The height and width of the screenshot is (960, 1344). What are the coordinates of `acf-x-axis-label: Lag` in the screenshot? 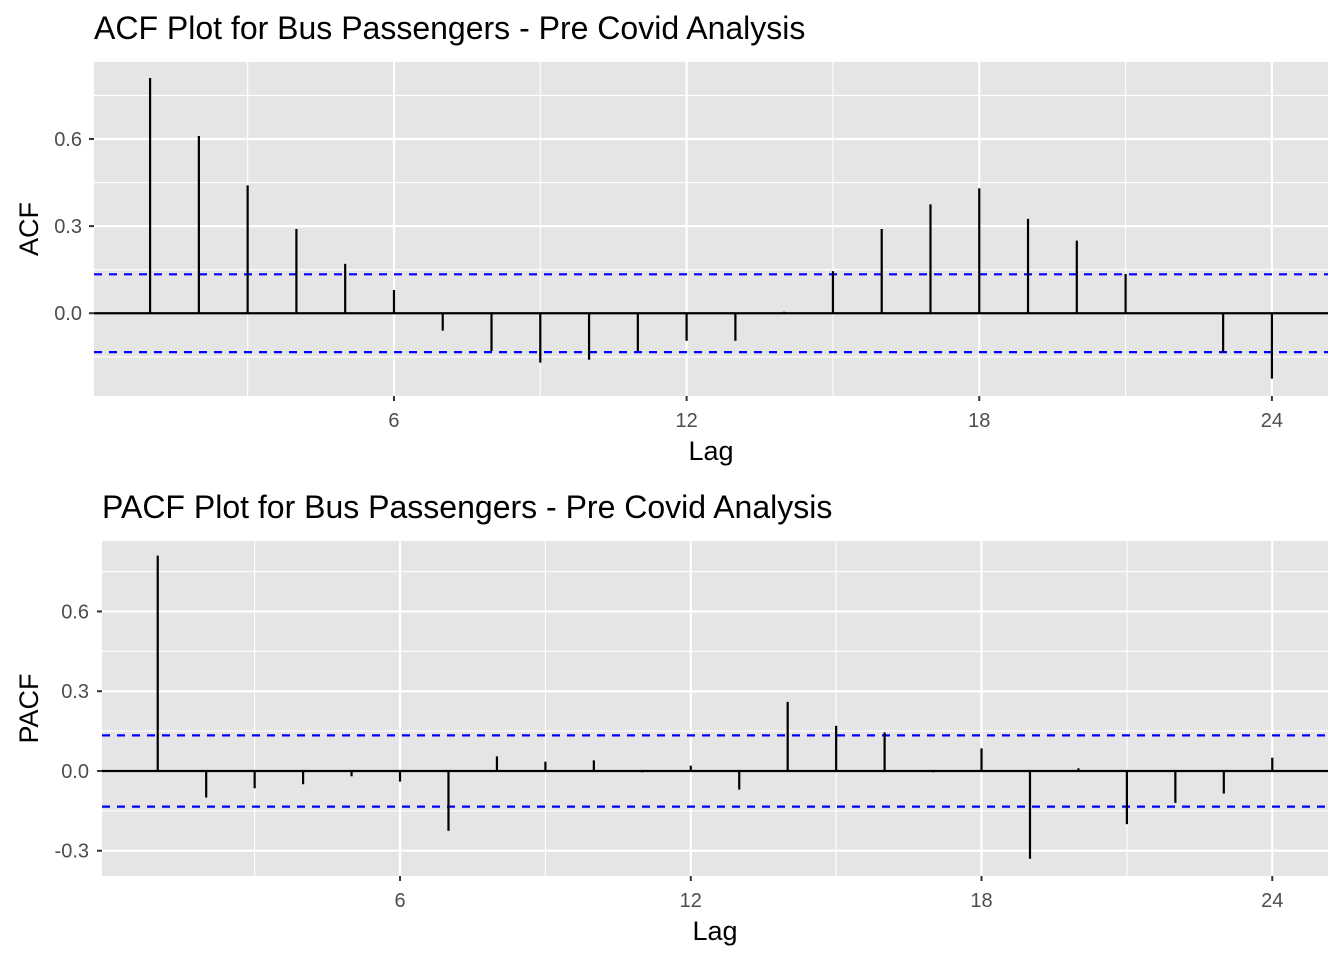 It's located at (710, 451).